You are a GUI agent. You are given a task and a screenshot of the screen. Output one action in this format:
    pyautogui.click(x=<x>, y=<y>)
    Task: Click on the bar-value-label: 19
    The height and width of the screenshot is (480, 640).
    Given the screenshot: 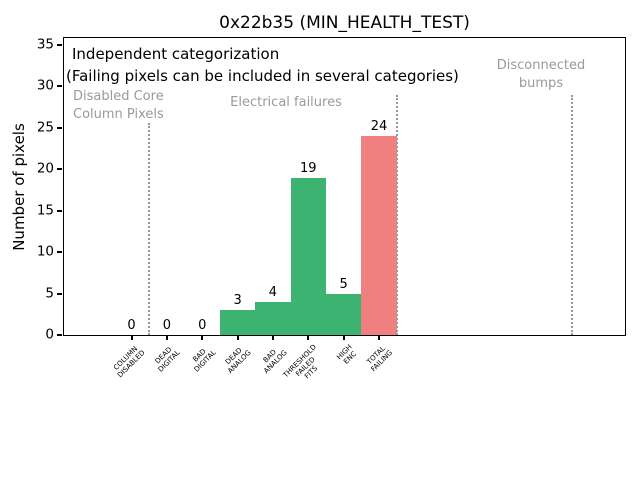 What is the action you would take?
    pyautogui.click(x=308, y=168)
    